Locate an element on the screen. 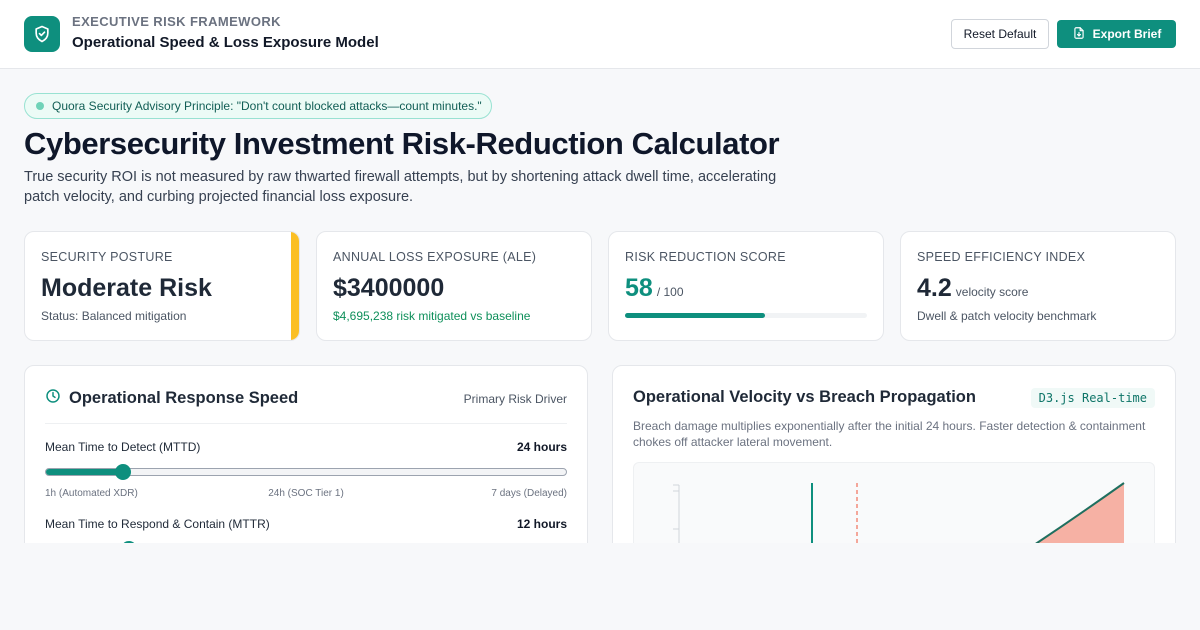 The width and height of the screenshot is (1200, 630). panel-header: Operational Response Speed is located at coordinates (171, 398).